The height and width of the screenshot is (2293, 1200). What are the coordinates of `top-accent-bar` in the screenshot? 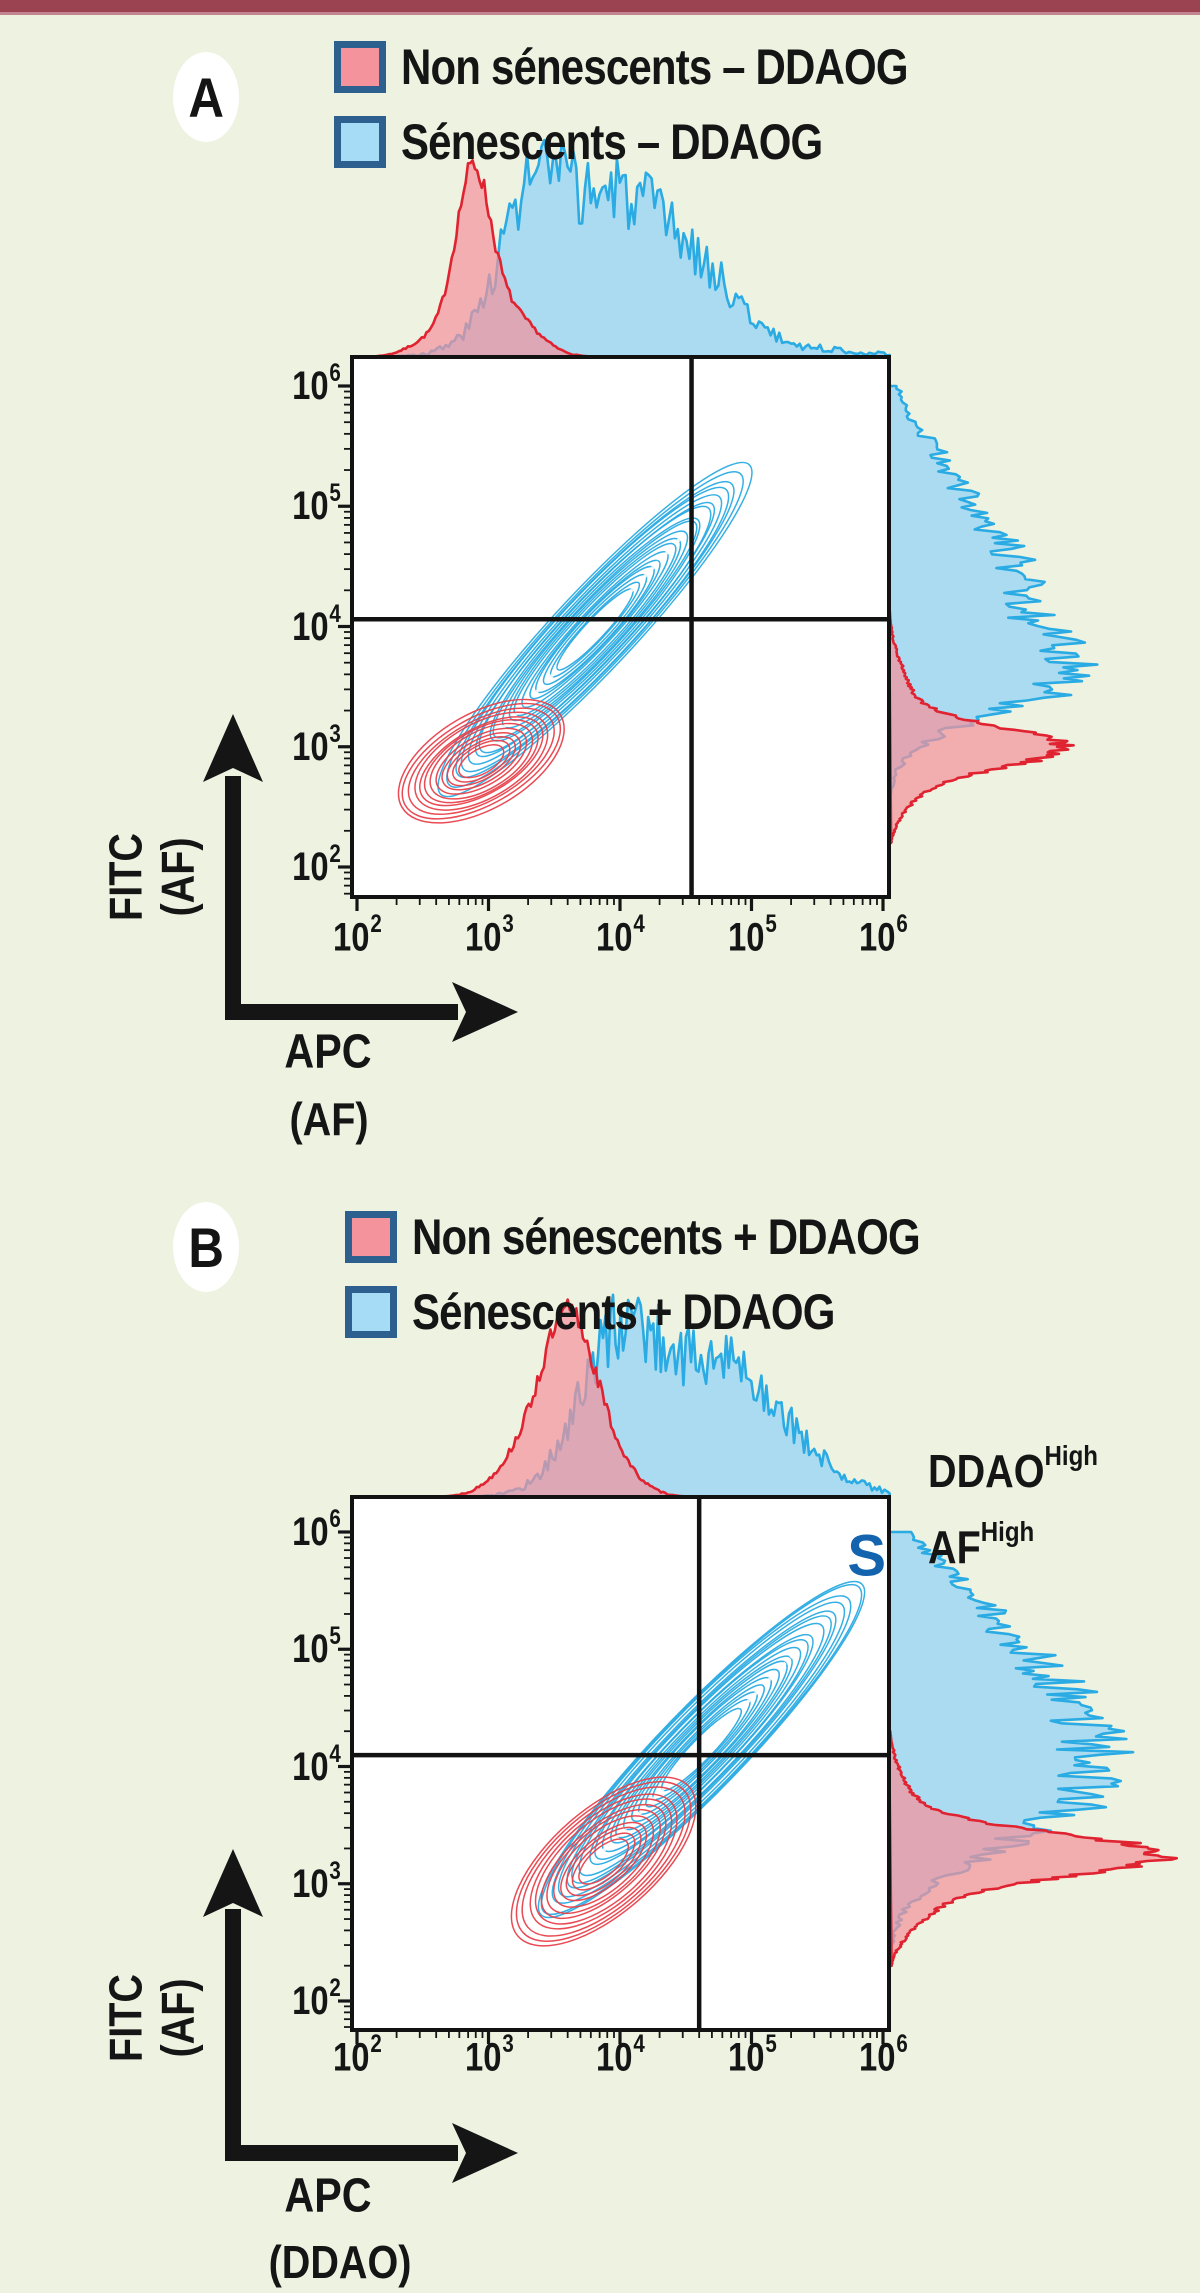 It's located at (600, 6).